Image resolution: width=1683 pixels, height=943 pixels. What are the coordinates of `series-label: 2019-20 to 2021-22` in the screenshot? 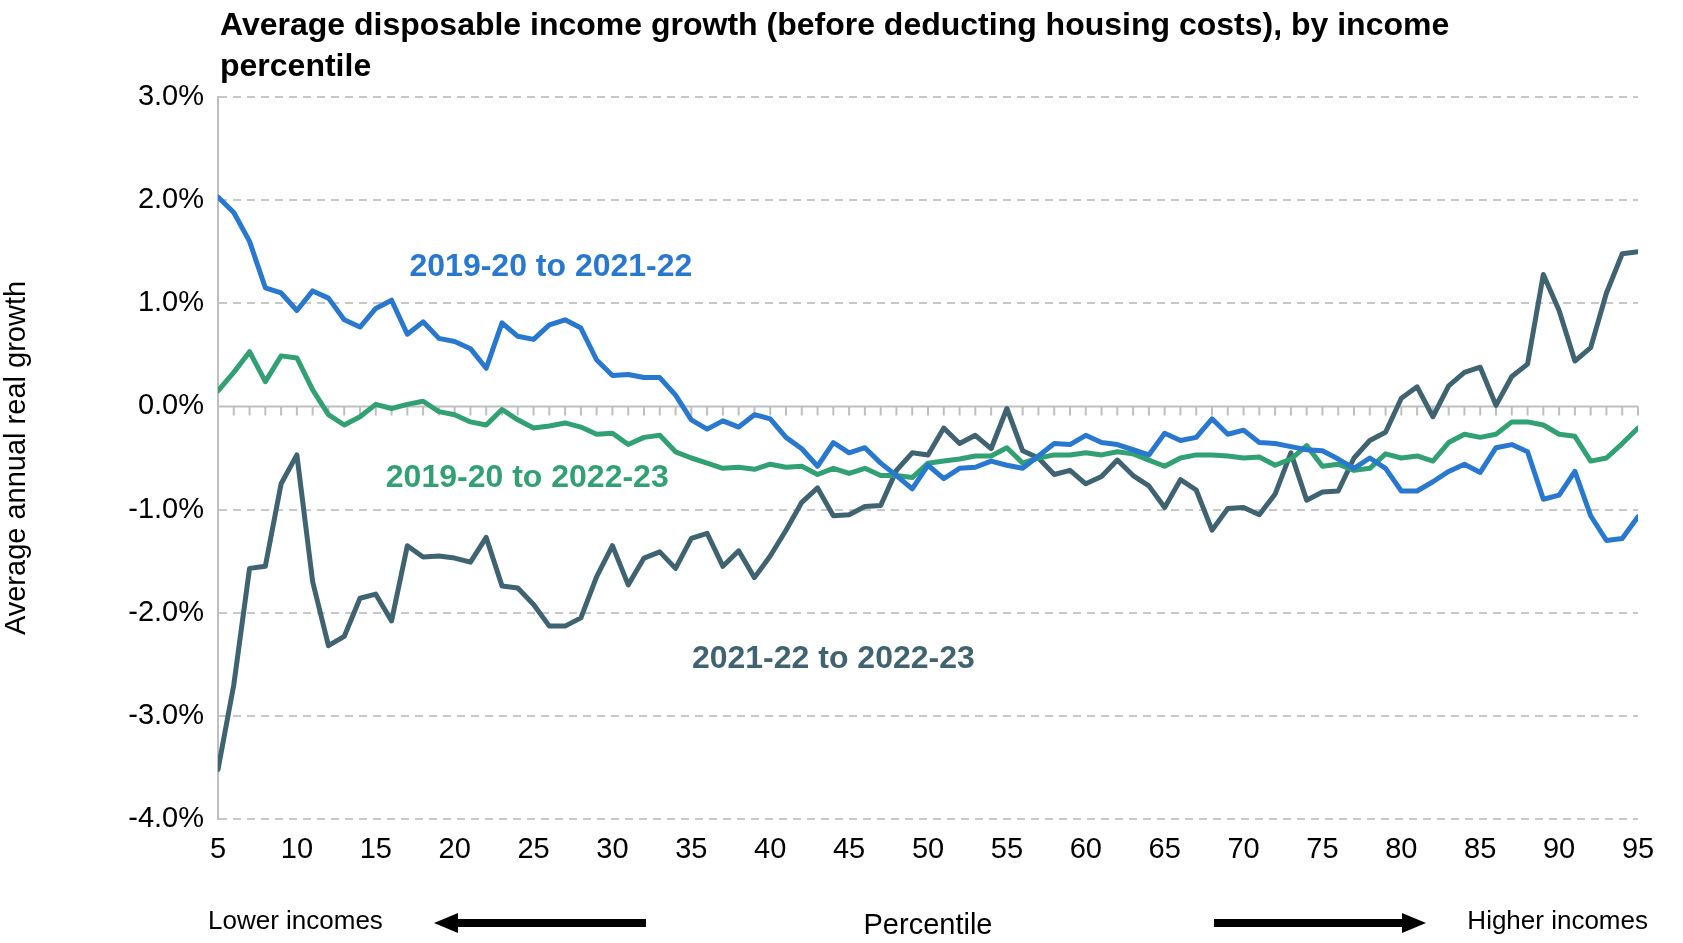 It's located at (551, 265).